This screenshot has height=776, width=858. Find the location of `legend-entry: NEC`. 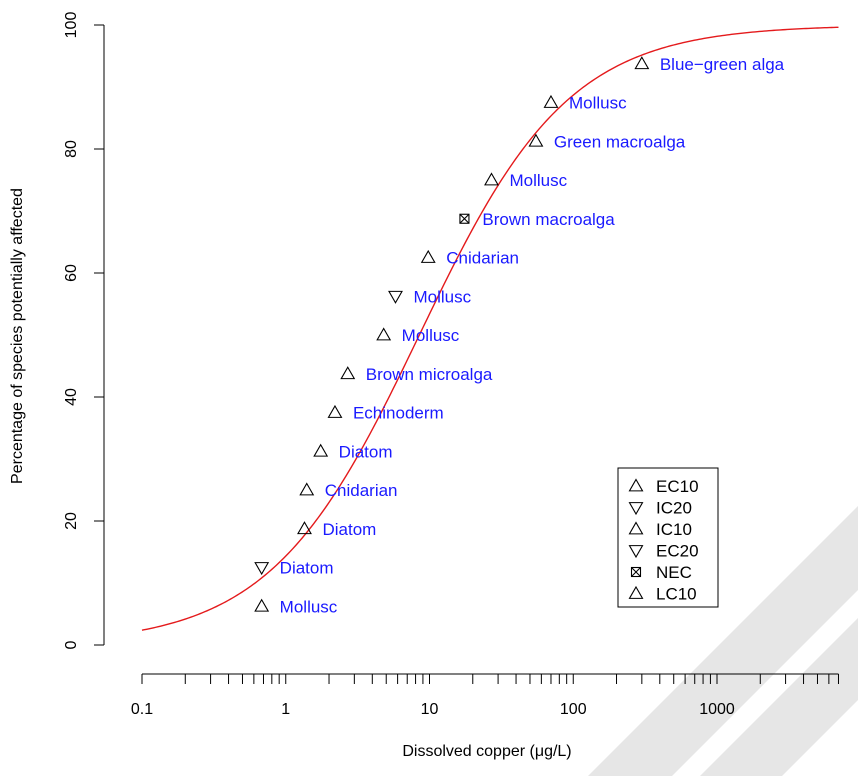

legend-entry: NEC is located at coordinates (661, 572).